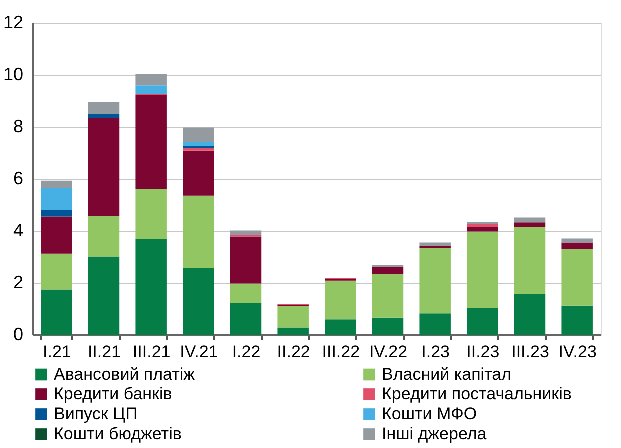  I want to click on x-tick-label: I.23, so click(436, 352).